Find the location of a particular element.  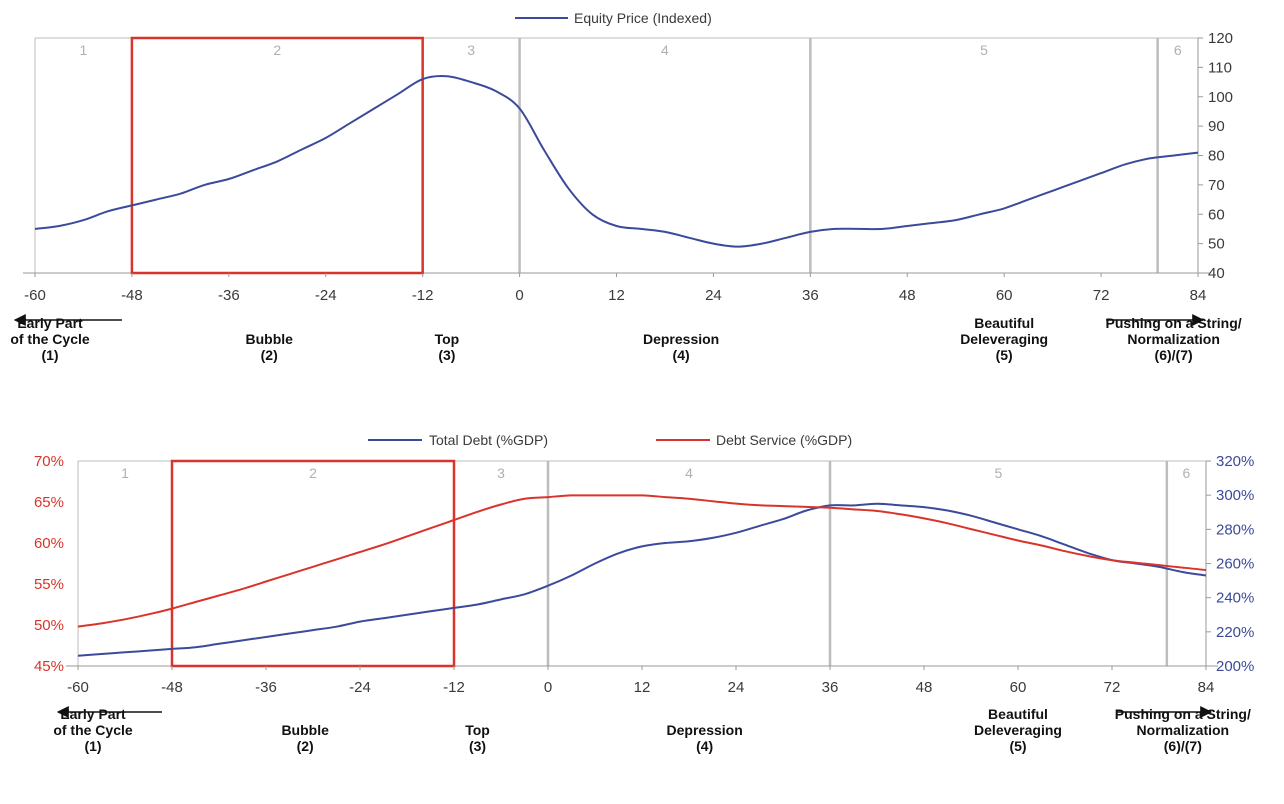

y-right-tick-label: 80 is located at coordinates (1216, 156).